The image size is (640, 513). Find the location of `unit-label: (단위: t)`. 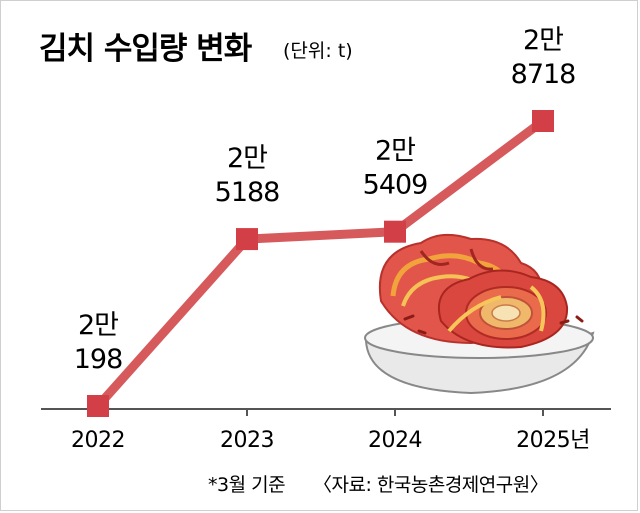

unit-label: (단위: t) is located at coordinates (318, 51).